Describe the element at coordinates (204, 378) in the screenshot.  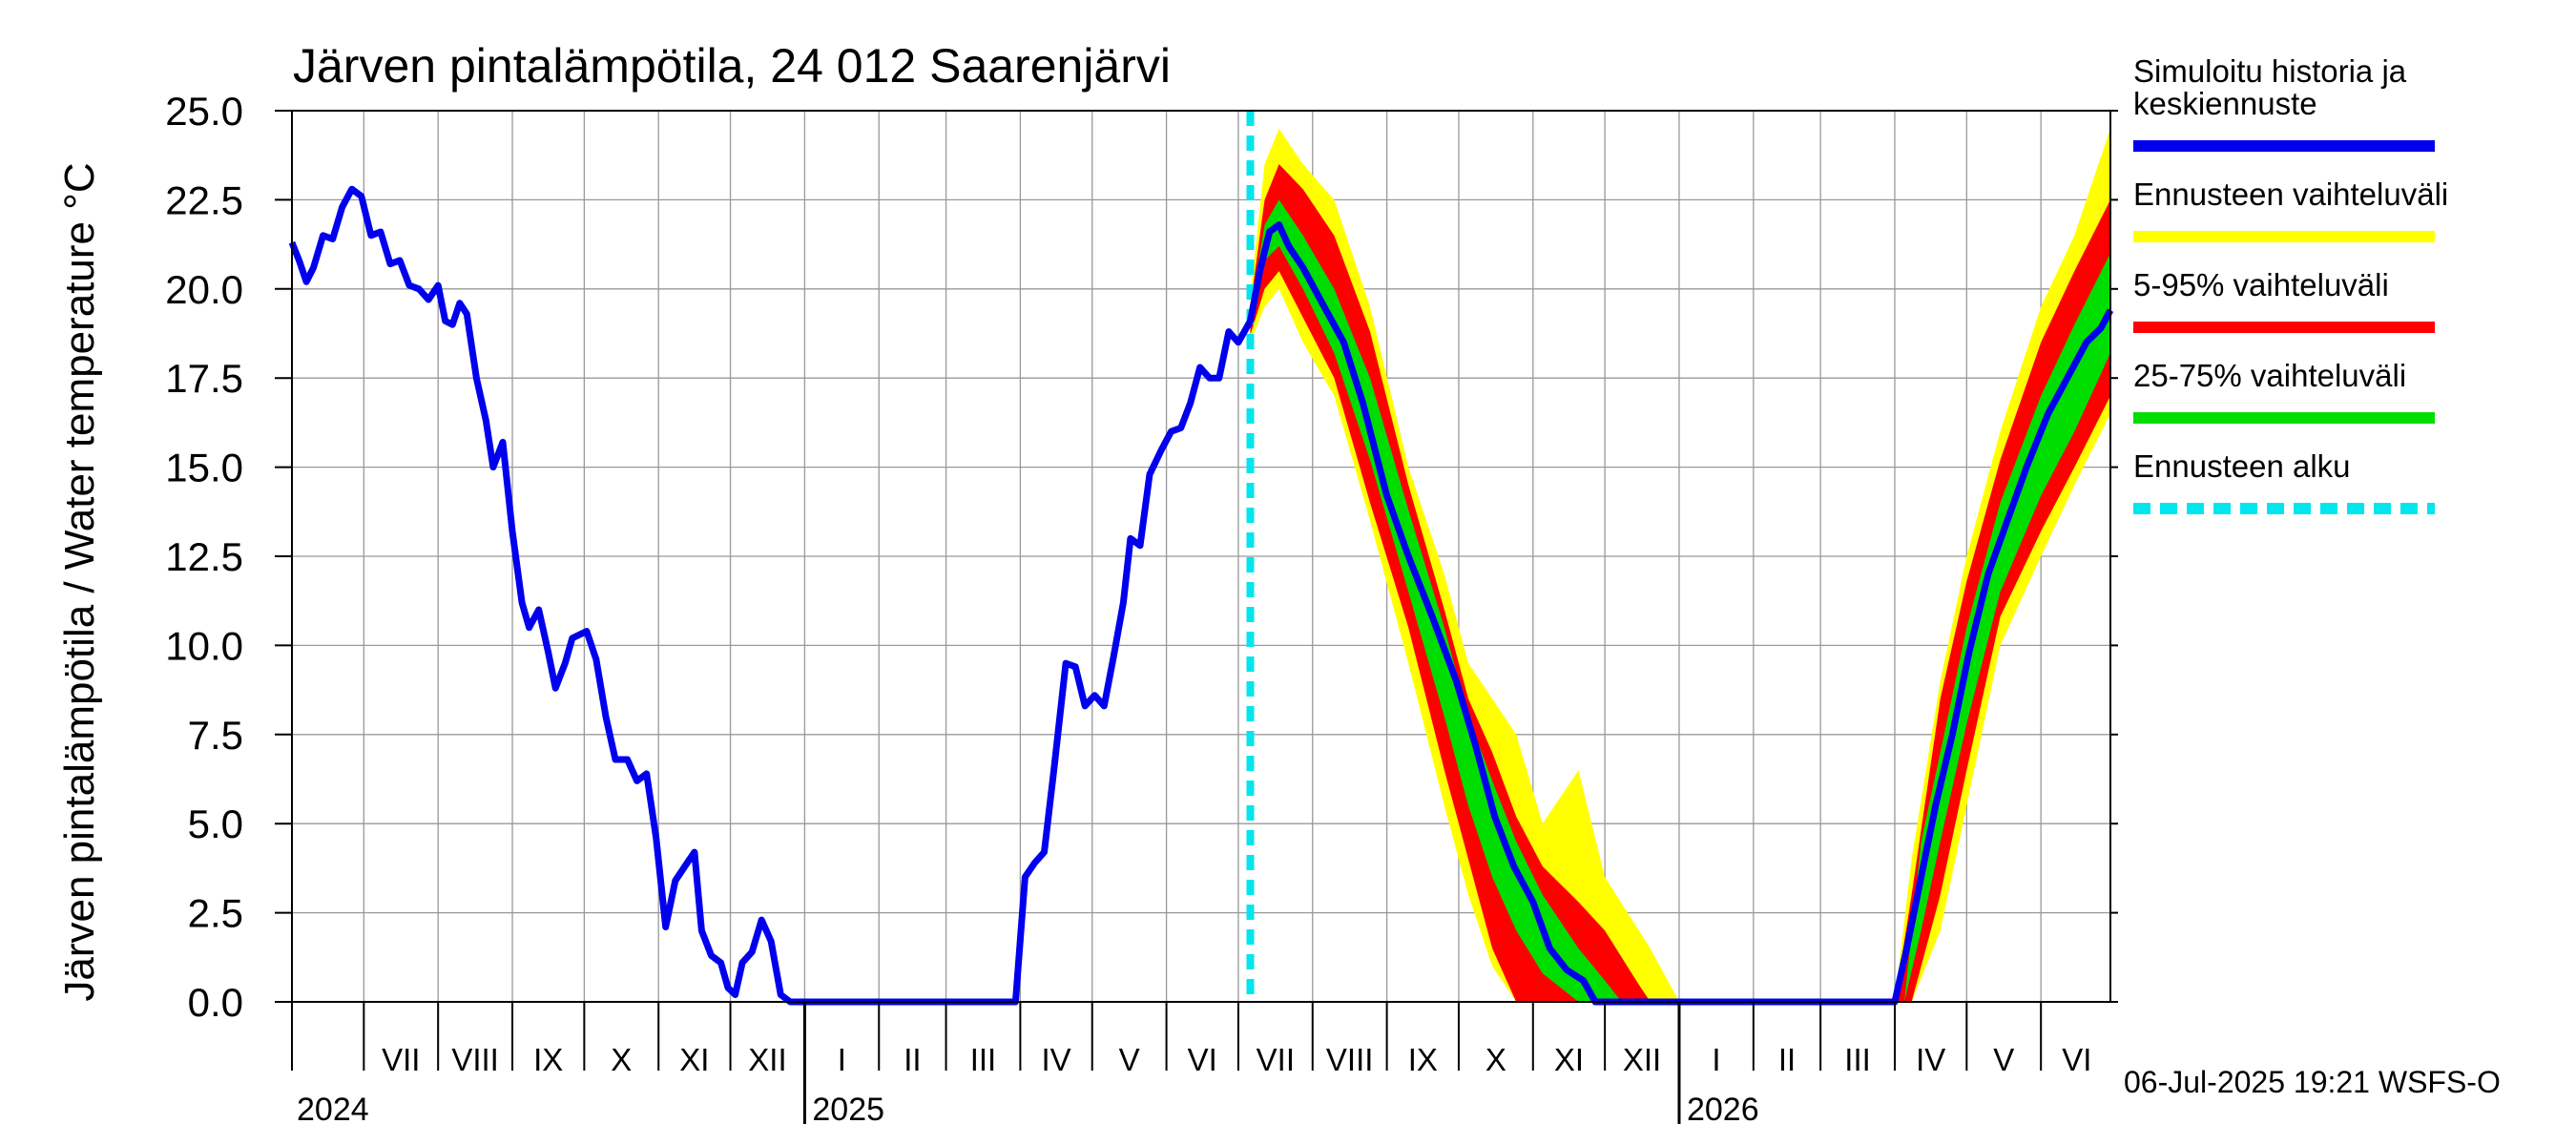
I see `y-tick-label: 17.5` at that location.